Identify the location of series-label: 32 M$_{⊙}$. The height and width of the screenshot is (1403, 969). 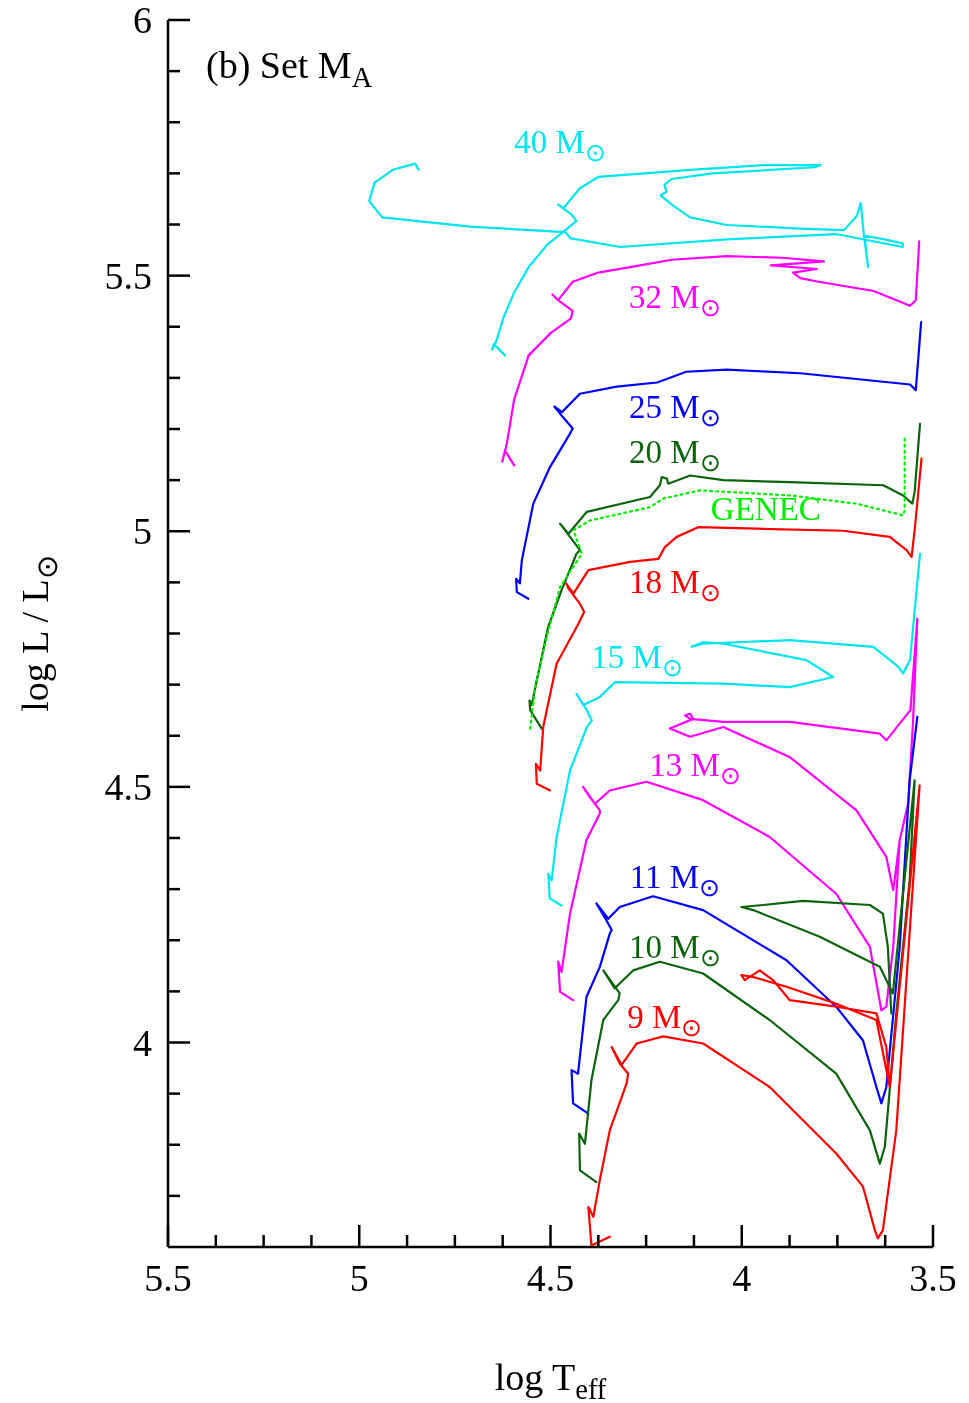
(675, 299).